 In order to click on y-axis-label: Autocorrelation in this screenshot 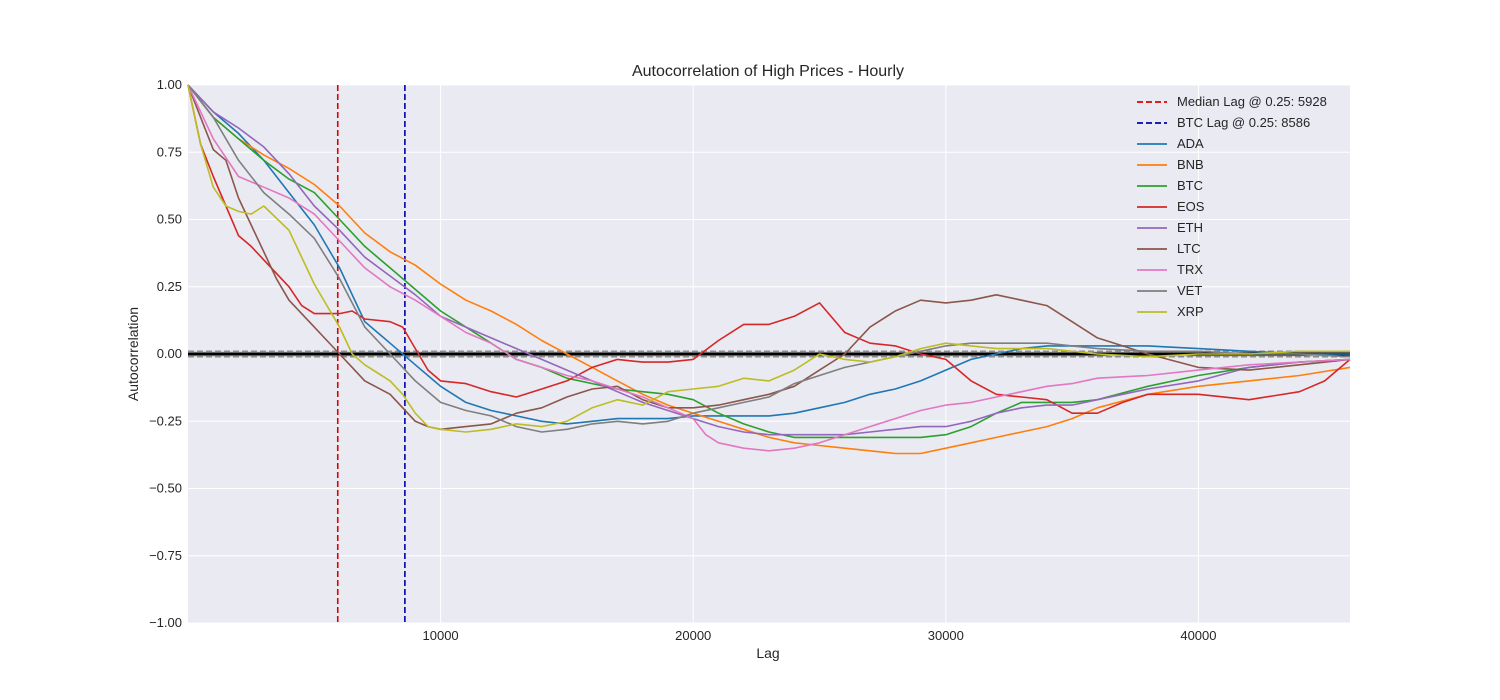, I will do `click(133, 354)`.